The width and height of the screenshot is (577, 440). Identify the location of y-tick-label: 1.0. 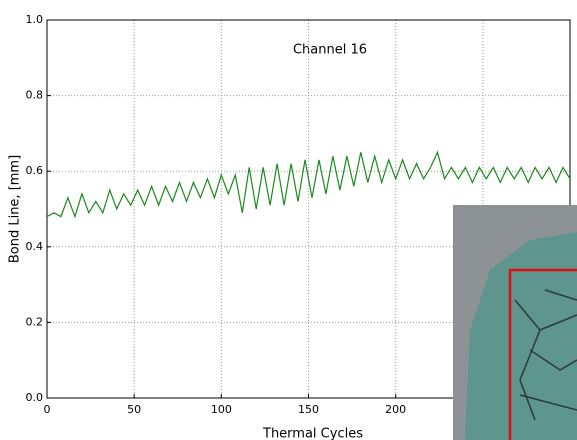
(35, 19).